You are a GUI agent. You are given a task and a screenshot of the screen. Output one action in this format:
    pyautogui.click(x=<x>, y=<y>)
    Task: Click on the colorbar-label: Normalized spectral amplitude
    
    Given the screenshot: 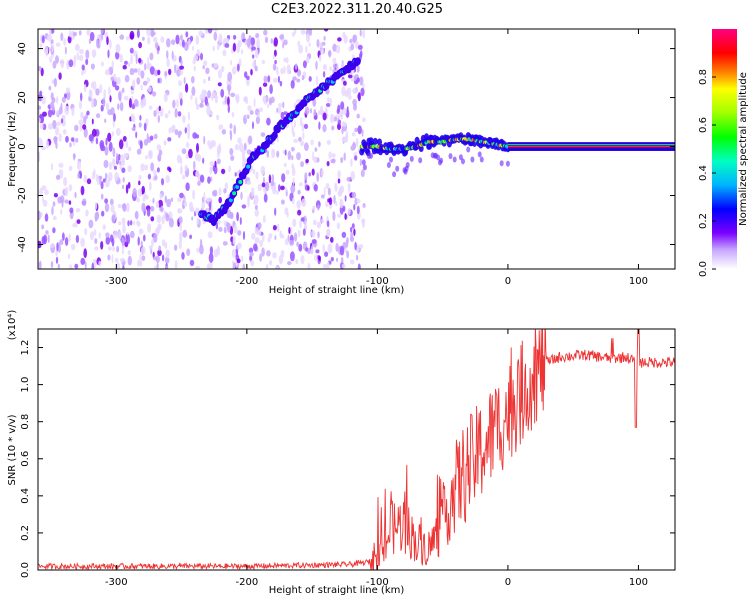 What is the action you would take?
    pyautogui.click(x=743, y=149)
    